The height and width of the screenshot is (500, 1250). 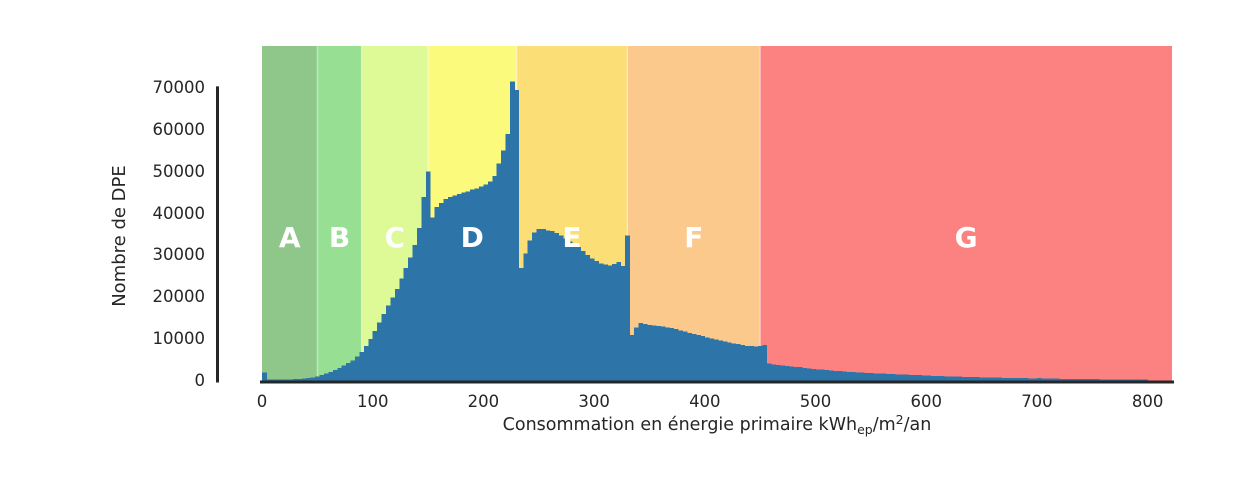 What do you see at coordinates (262, 401) in the screenshot?
I see `x-tick-label: 0` at bounding box center [262, 401].